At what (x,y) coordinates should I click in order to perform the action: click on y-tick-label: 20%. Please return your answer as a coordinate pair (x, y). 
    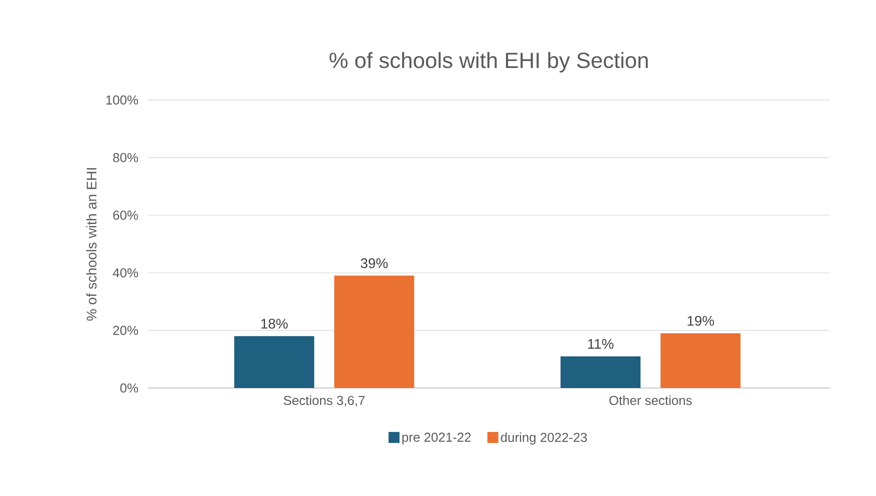
    Looking at the image, I should click on (125, 330).